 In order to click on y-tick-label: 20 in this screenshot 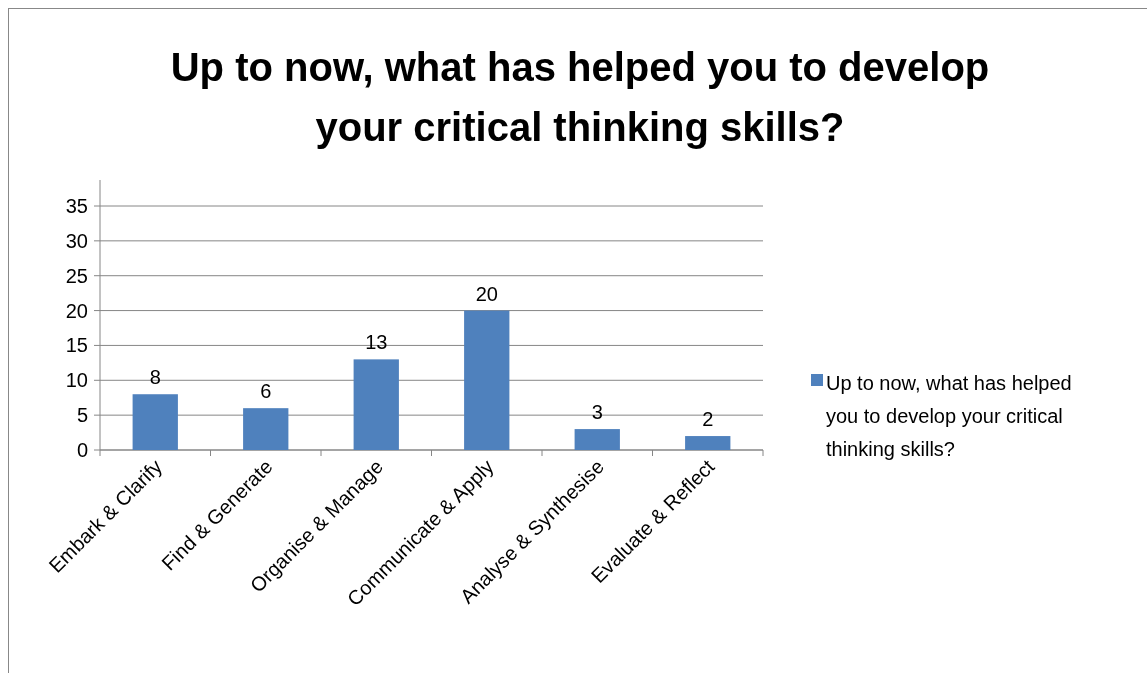, I will do `click(76, 310)`.